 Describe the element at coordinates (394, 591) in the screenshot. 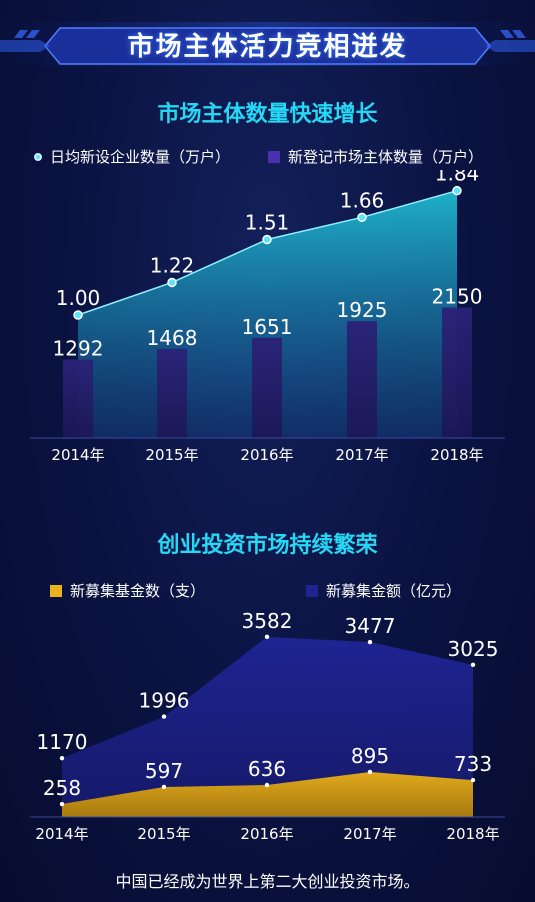

I see `chart2-legend-amount-label: 新募集金额（亿元）` at that location.